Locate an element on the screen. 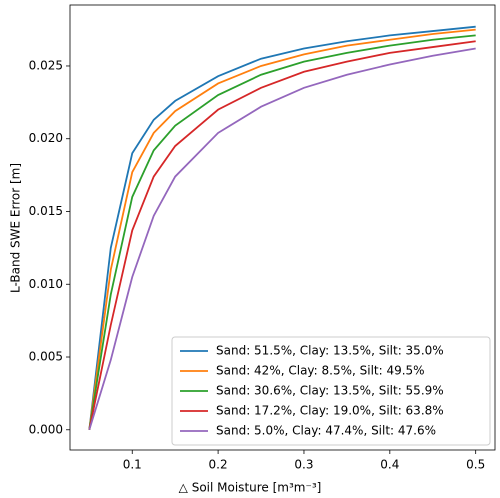 The height and width of the screenshot is (498, 500). y-tick-label: 0.010 is located at coordinates (46, 284).